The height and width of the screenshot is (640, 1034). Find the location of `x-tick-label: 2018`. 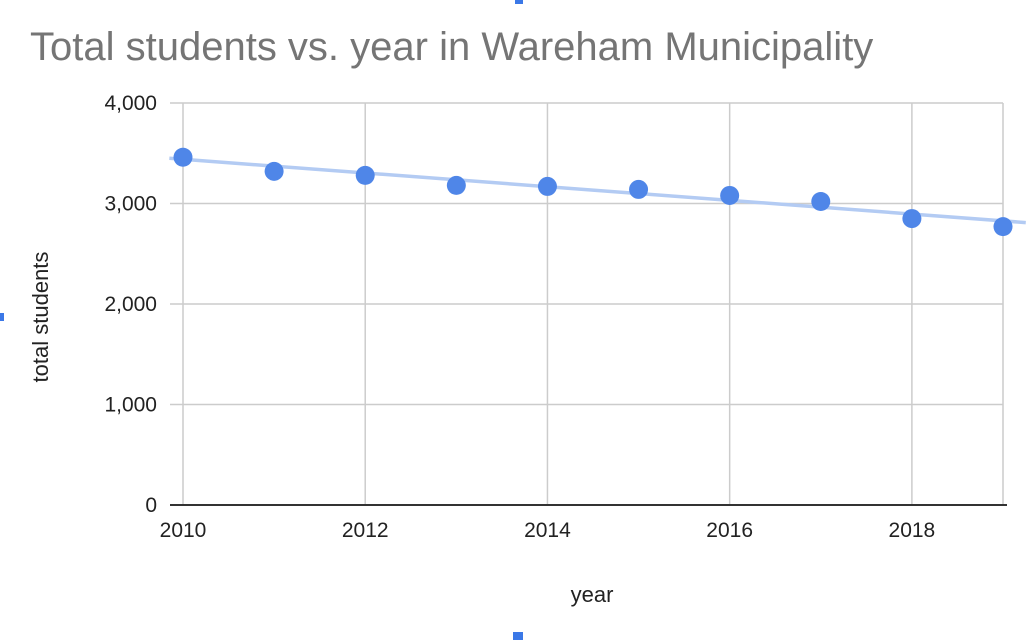

x-tick-label: 2018 is located at coordinates (912, 530).